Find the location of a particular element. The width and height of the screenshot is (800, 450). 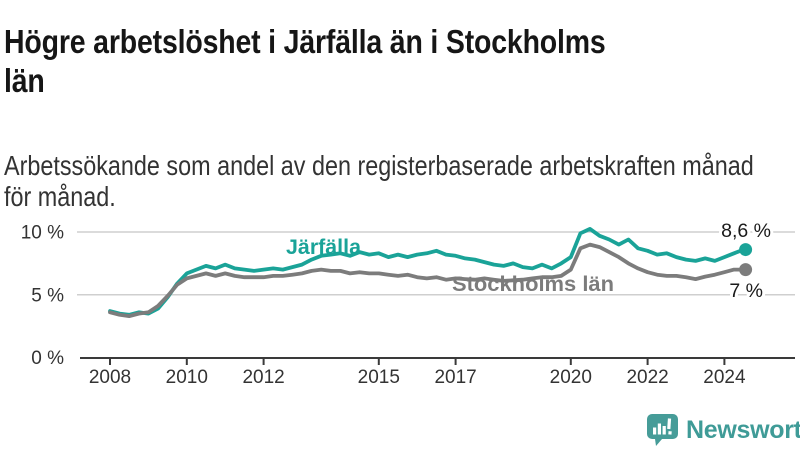

newsworthy-wordmark: Newsworthy is located at coordinates (743, 429).